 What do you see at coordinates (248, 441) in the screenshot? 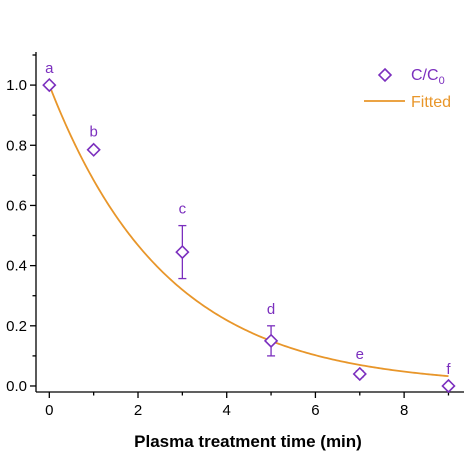
I see `x-axis-label: Plasma treatment time (min)` at bounding box center [248, 441].